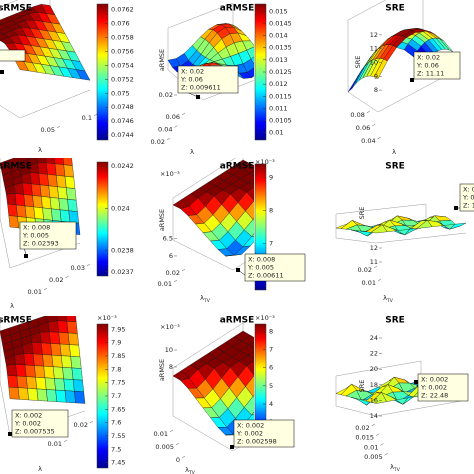  What do you see at coordinates (257, 442) in the screenshot?
I see `datatip-text: Z: 0.002598` at bounding box center [257, 442].